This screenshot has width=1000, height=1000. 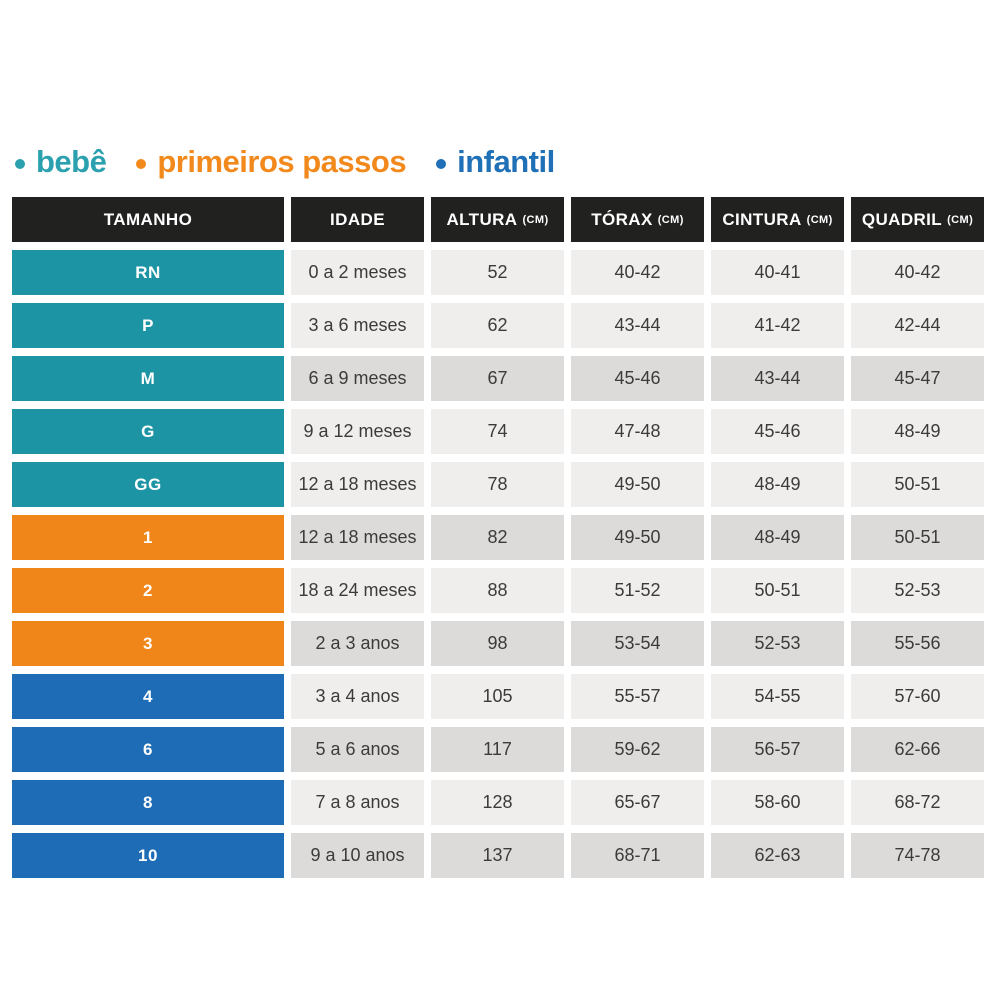 I want to click on data-cell-altura: 67, so click(x=497, y=378).